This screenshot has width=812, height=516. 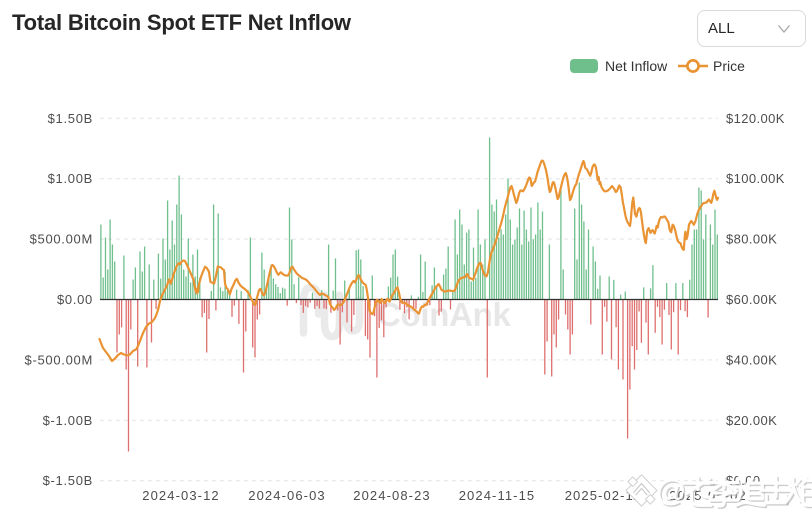 What do you see at coordinates (444, 314) in the screenshot?
I see `svg-text: CoinAnk` at bounding box center [444, 314].